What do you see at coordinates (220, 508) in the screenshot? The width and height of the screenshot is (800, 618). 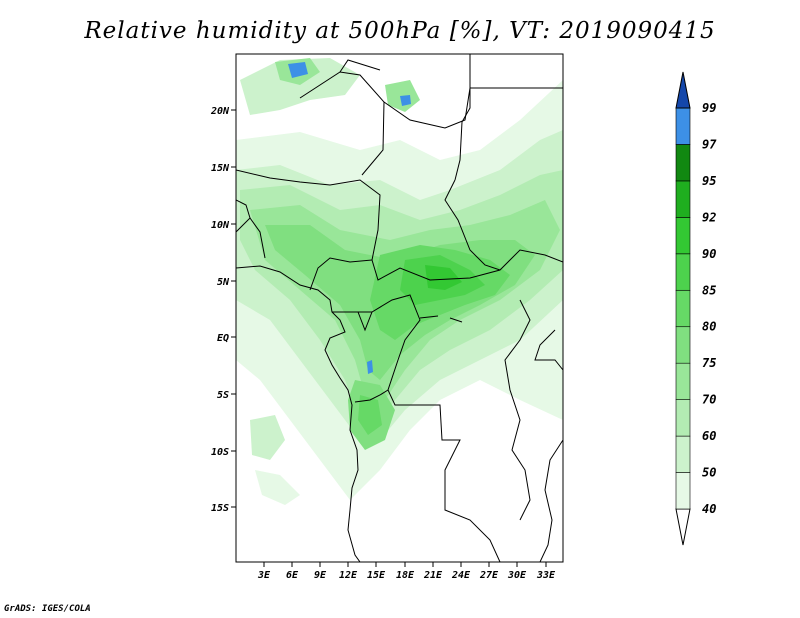 I see `lat-tick-label: 15S` at bounding box center [220, 508].